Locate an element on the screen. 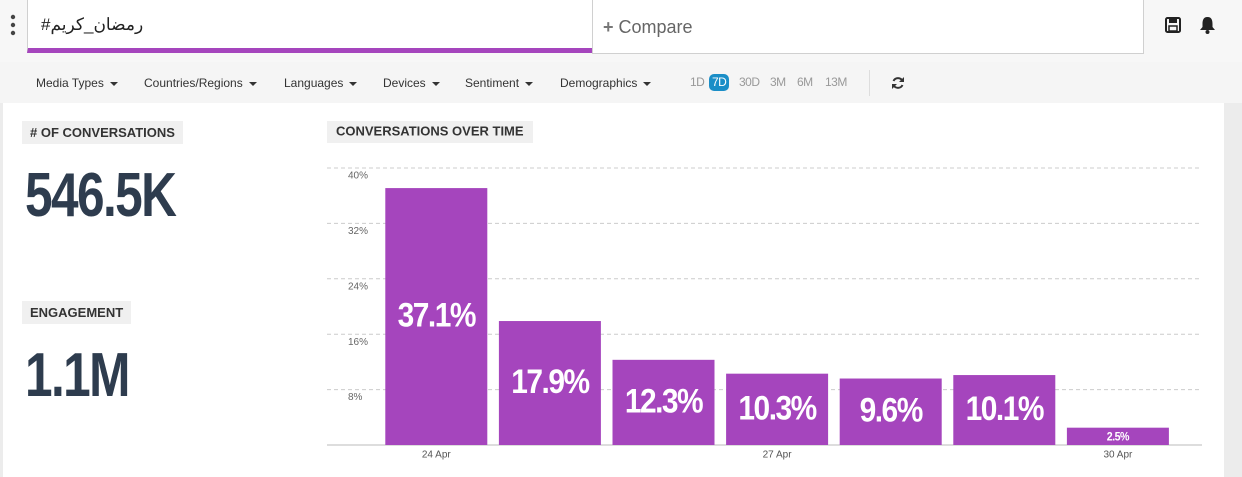  compare-box: + Compare is located at coordinates (868, 27).